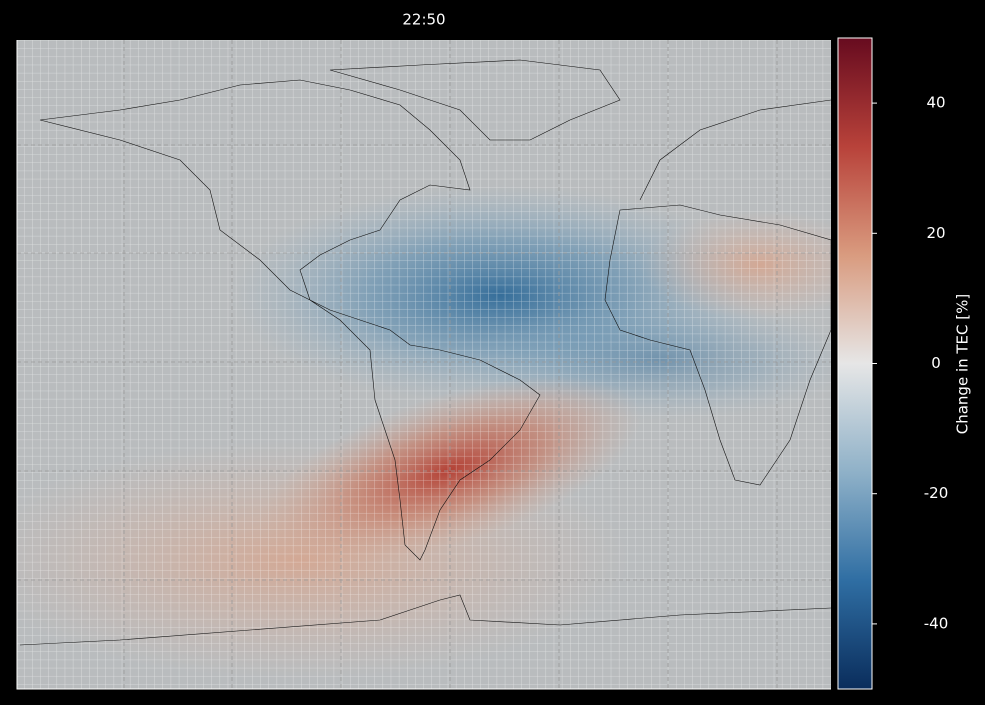  I want to click on colorbar-label: Change in TEC [%], so click(963, 364).